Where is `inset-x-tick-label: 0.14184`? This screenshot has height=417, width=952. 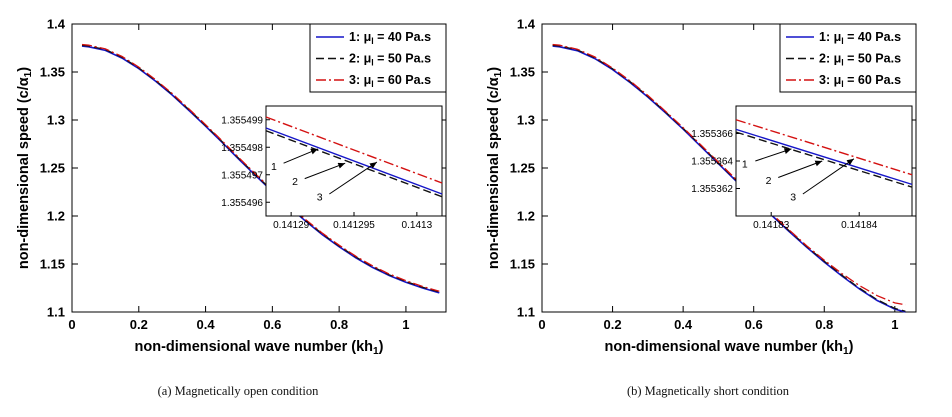 inset-x-tick-label: 0.14184 is located at coordinates (859, 225).